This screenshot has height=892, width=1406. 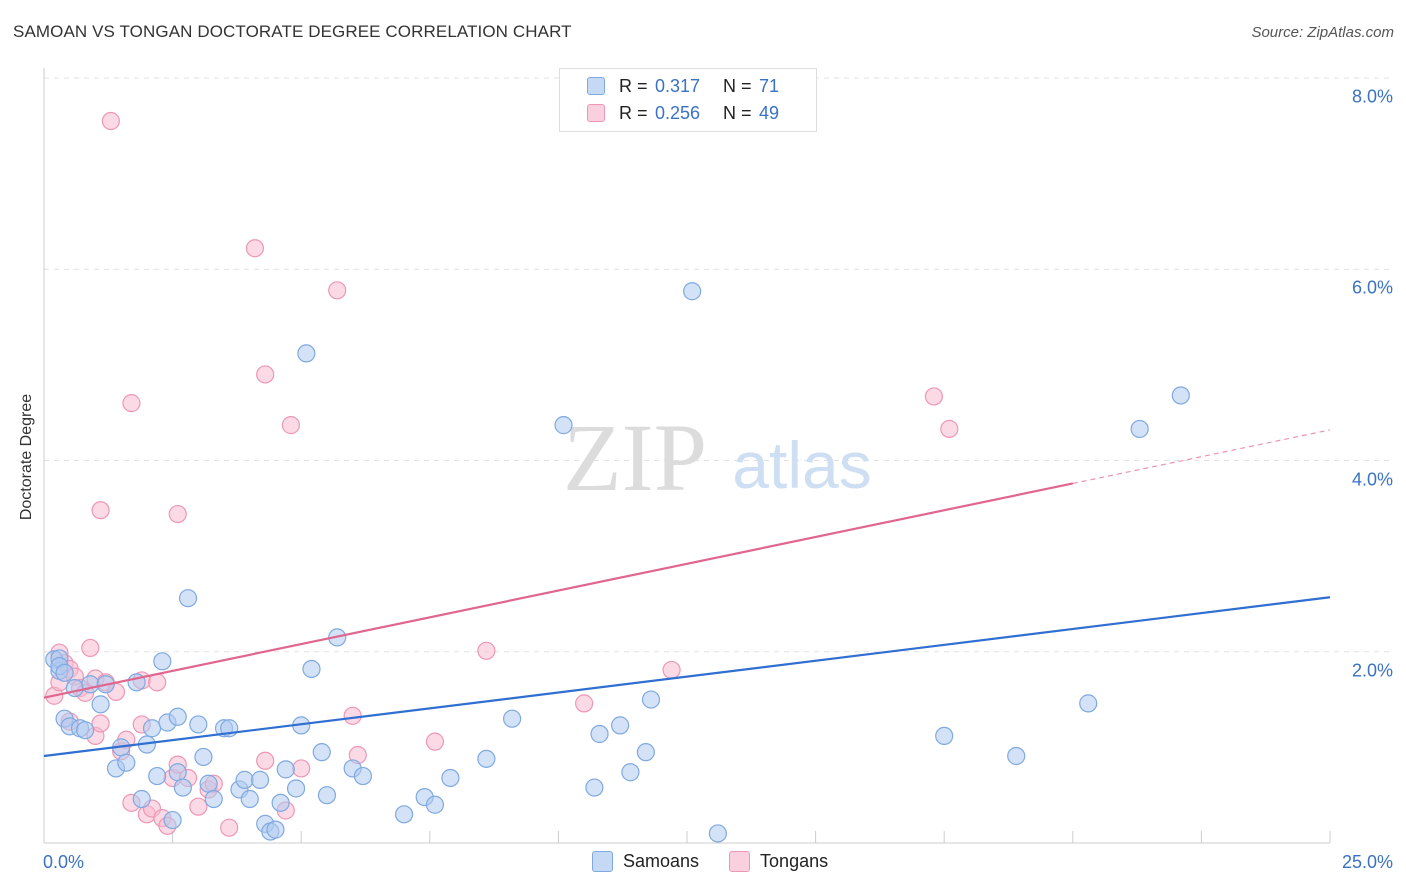 I want to click on watermark-atlas: atlas, so click(x=801, y=465).